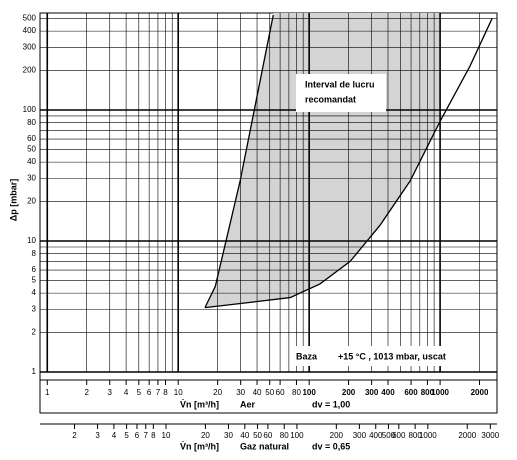 Image resolution: width=517 pixels, height=460 pixels. Describe the element at coordinates (86, 392) in the screenshot. I see `x-tick-label: 2` at that location.